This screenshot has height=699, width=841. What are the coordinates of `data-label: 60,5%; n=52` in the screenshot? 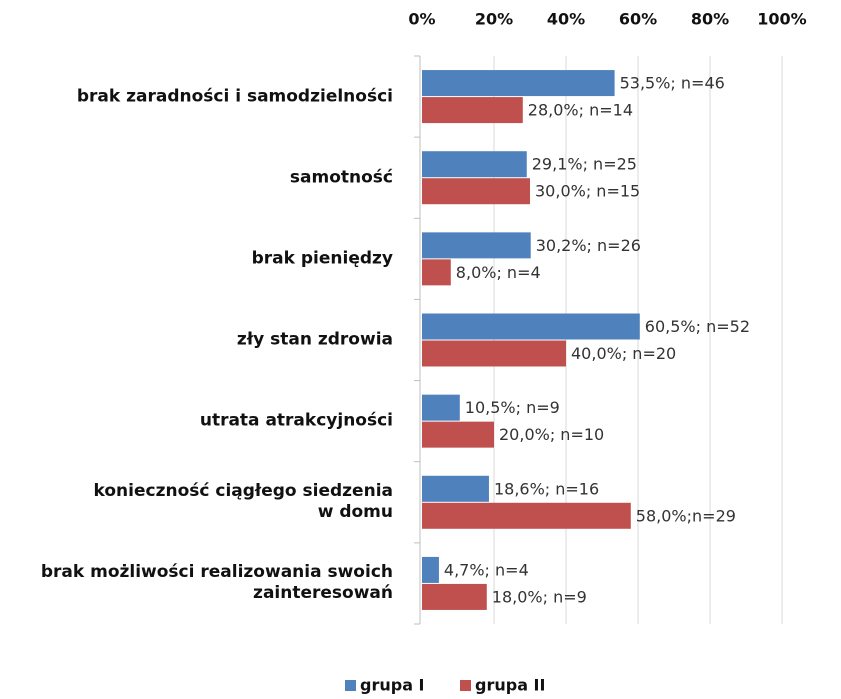 It's located at (697, 326).